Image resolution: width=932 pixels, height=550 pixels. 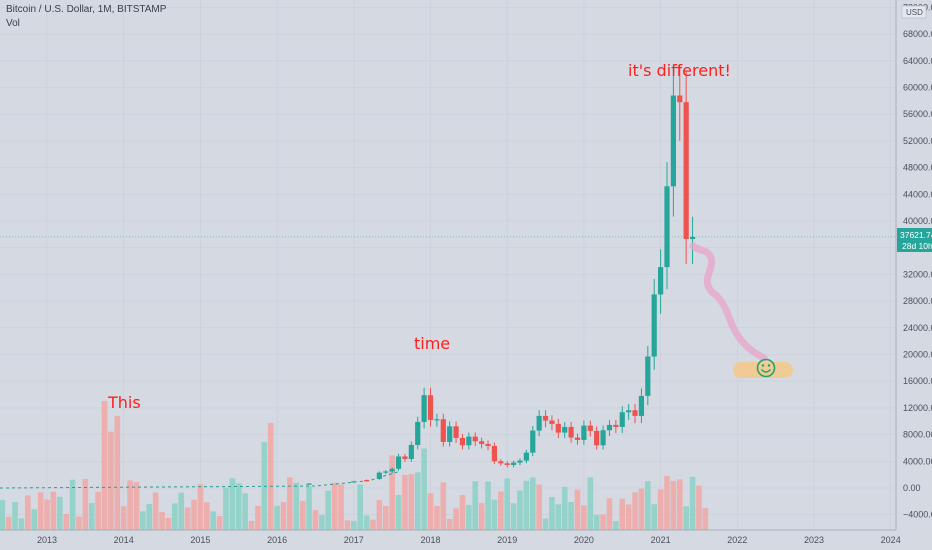 What do you see at coordinates (917, 301) in the screenshot?
I see `price-tick-label: 28000.00` at bounding box center [917, 301].